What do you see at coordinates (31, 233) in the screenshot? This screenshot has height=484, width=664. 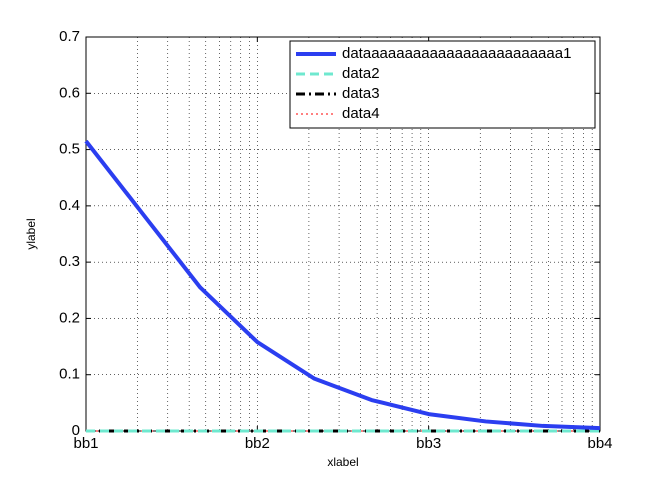 I see `y-axis-label: ylabel` at bounding box center [31, 233].